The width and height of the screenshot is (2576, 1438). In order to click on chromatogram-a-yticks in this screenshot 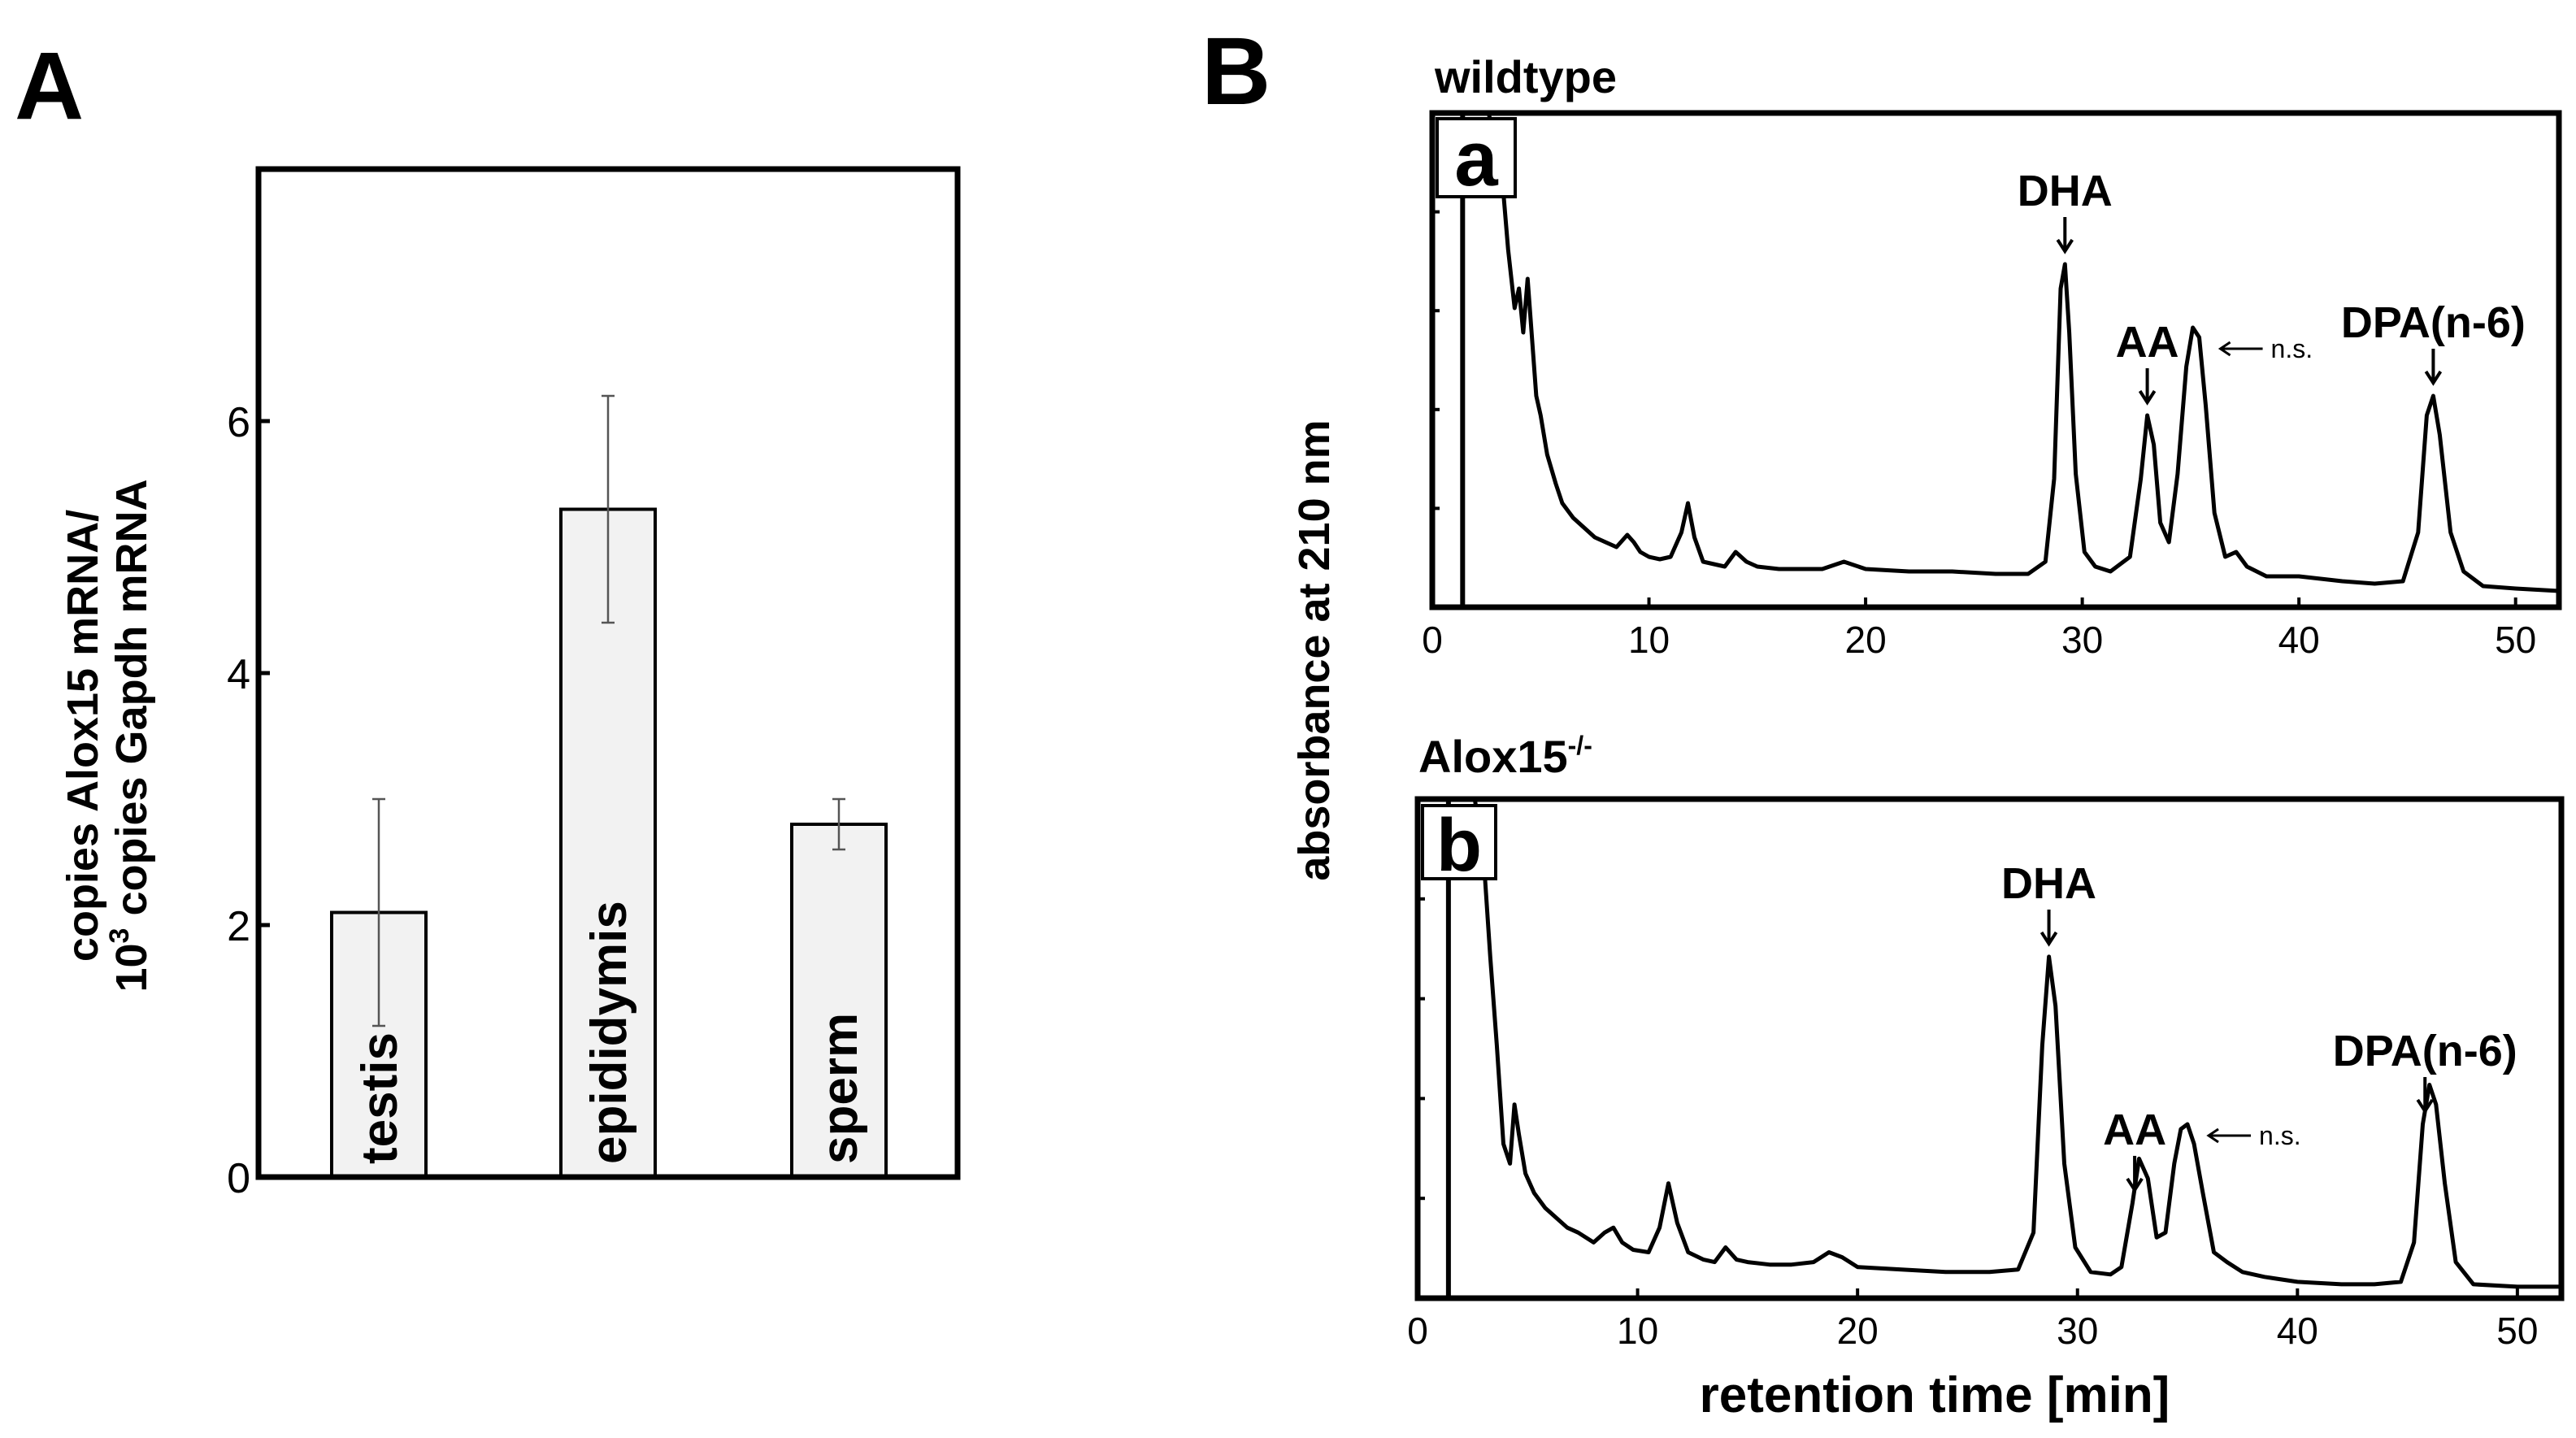, I will do `click(1436, 310)`.